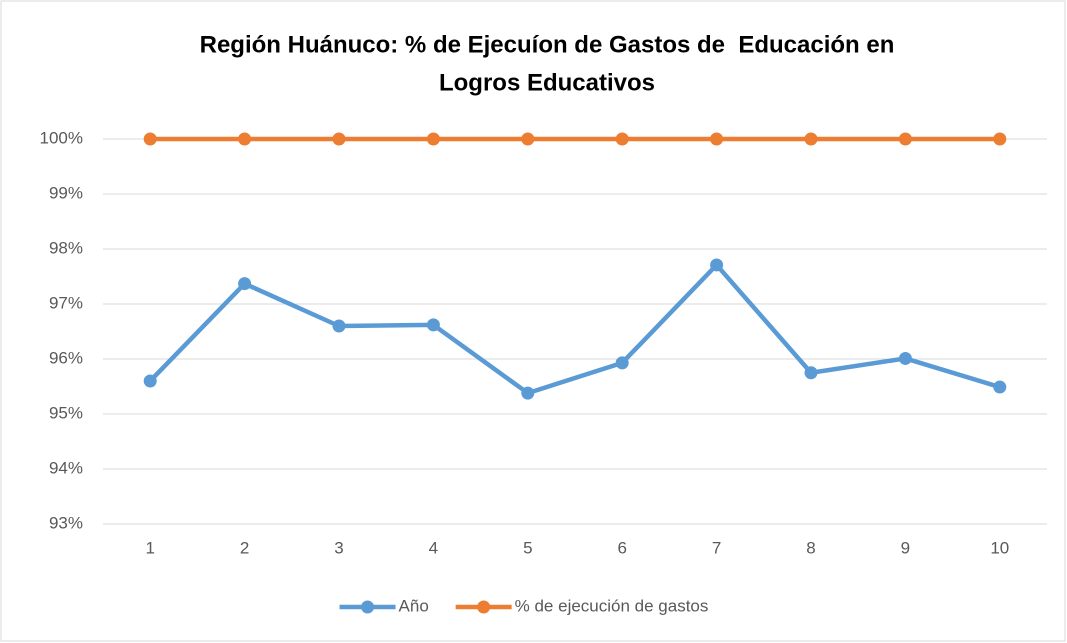 The width and height of the screenshot is (1067, 643). Describe the element at coordinates (716, 547) in the screenshot. I see `x-tick-label: 7` at that location.